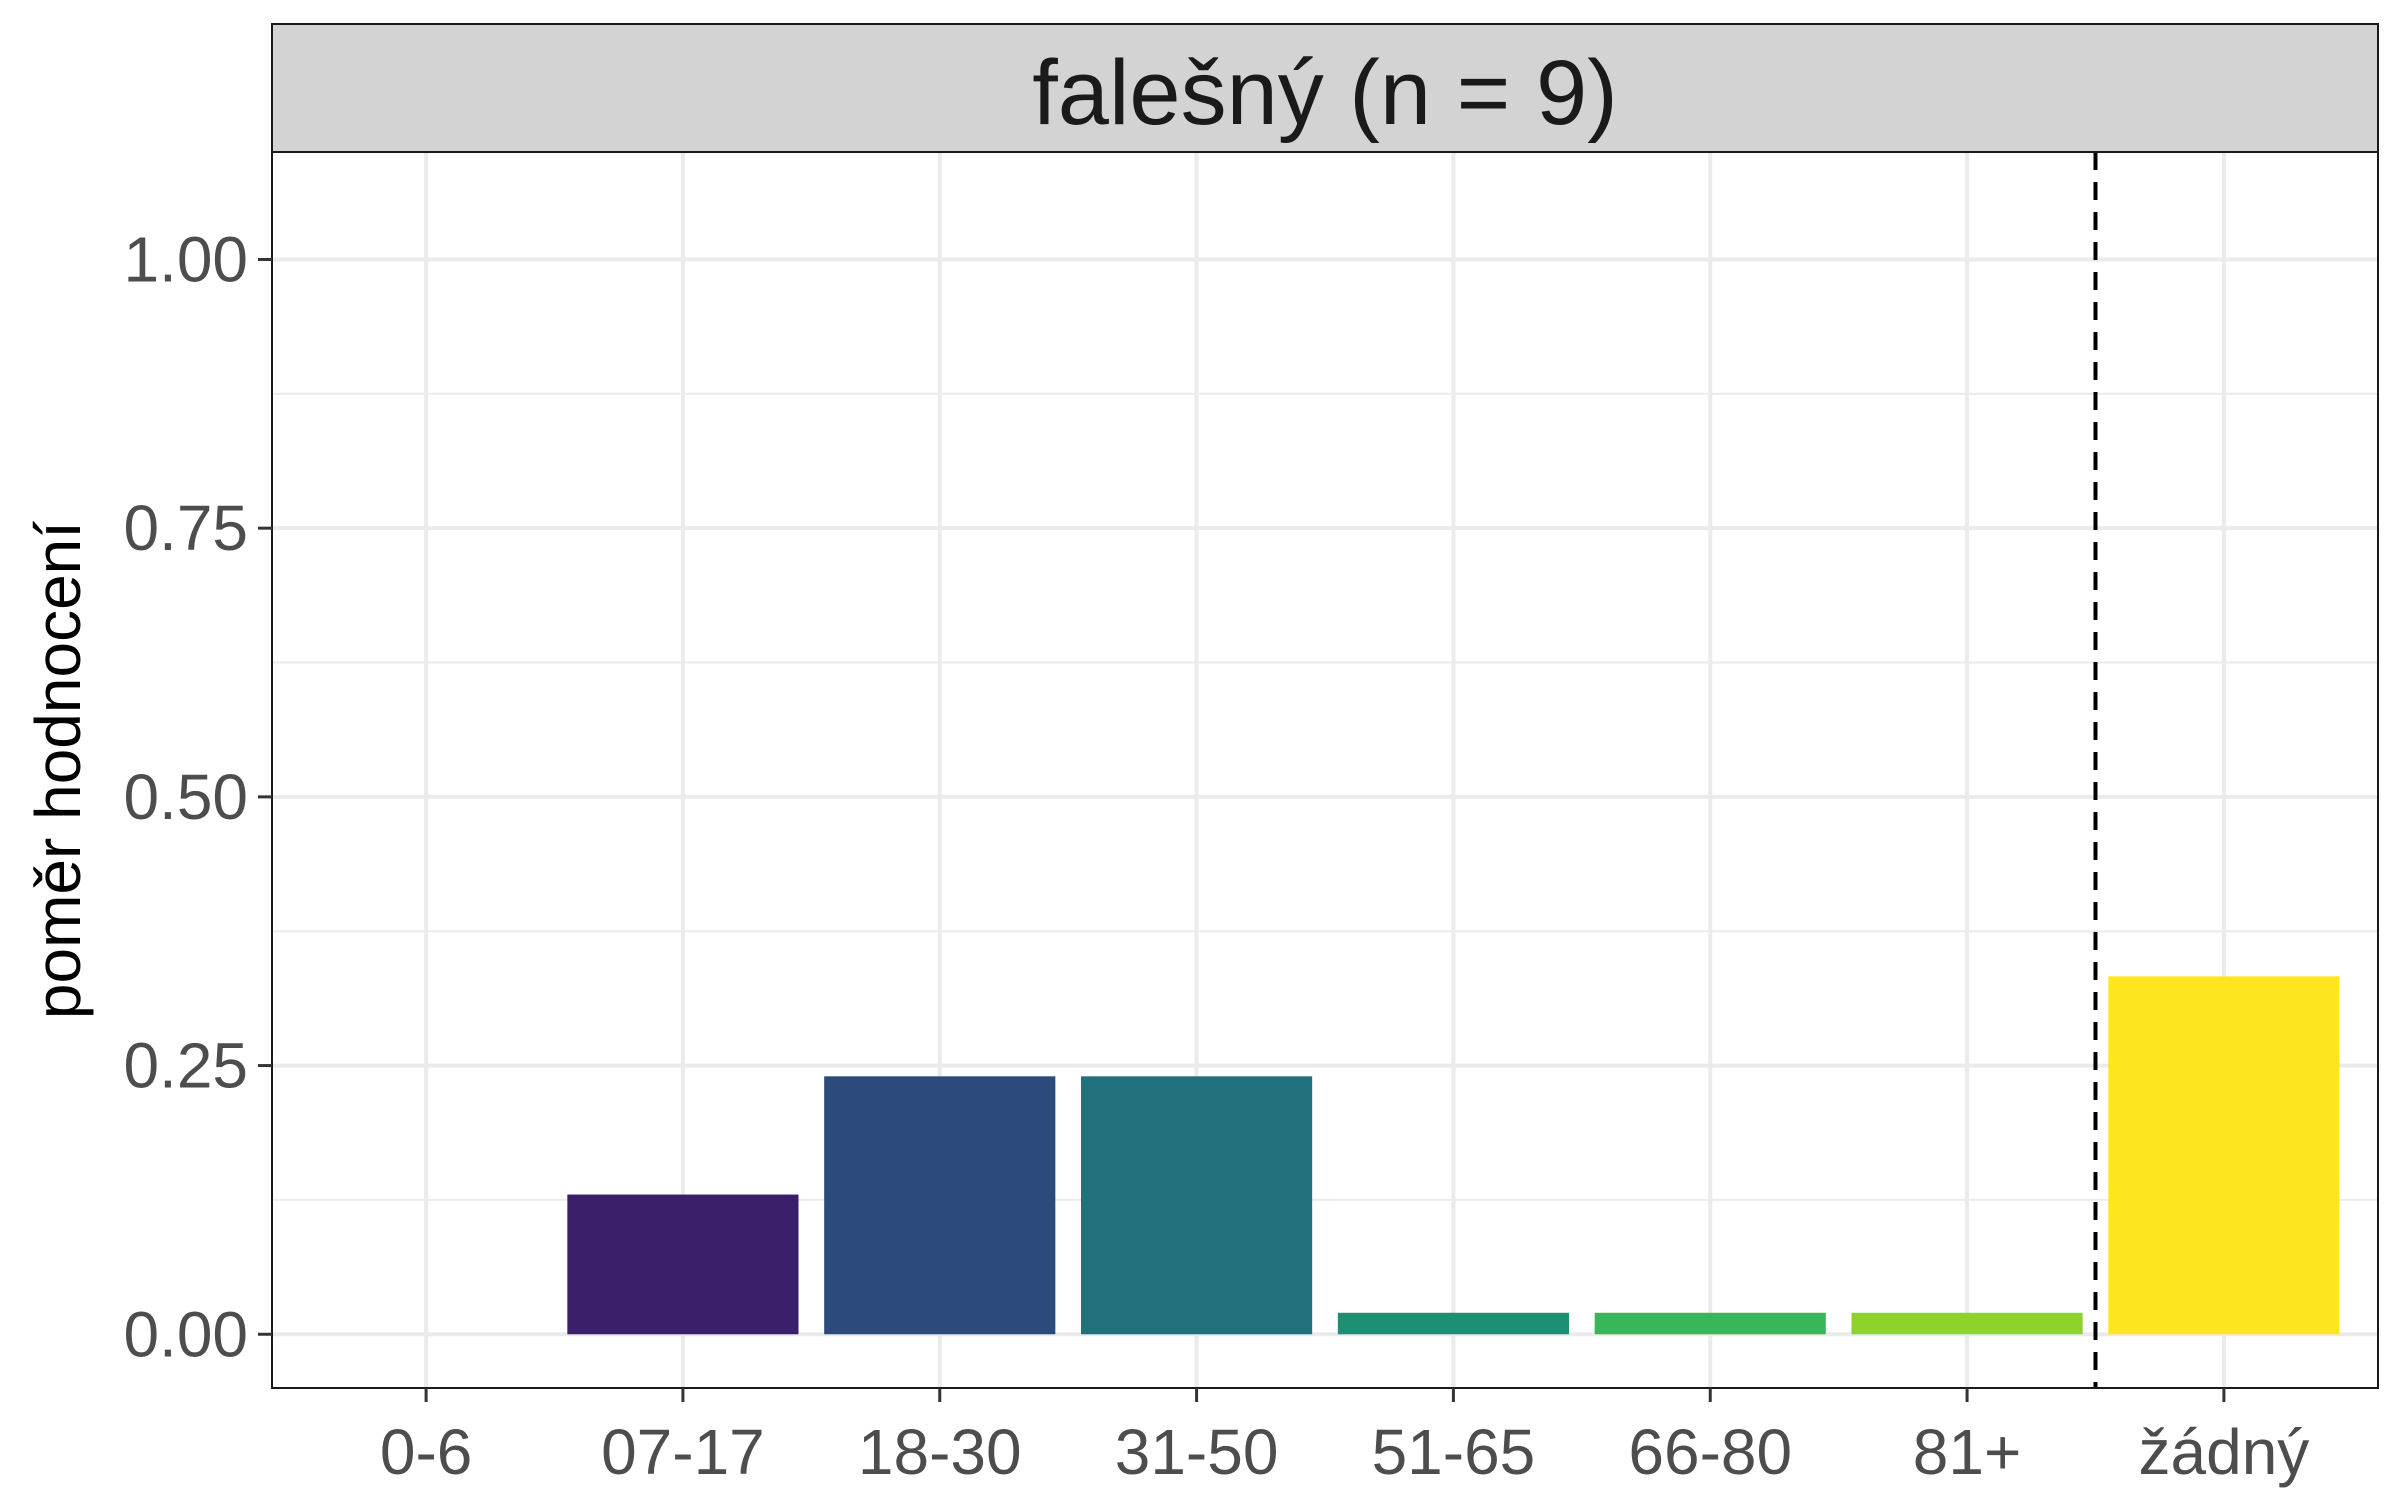  What do you see at coordinates (58, 770) in the screenshot?
I see `y-axis-title: poměr hodnocení` at bounding box center [58, 770].